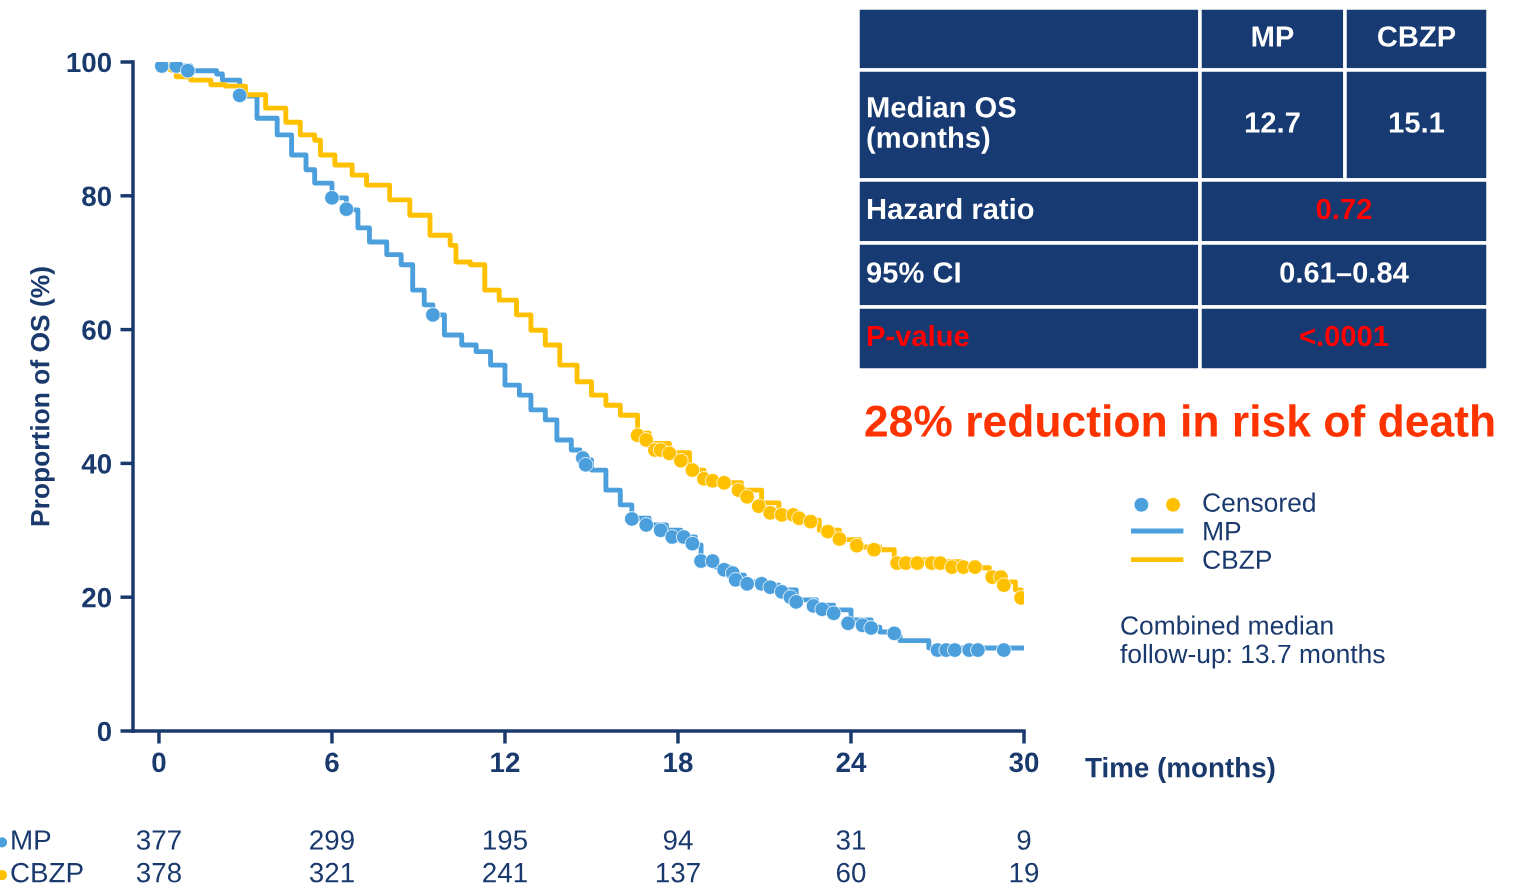 The width and height of the screenshot is (1537, 893). Describe the element at coordinates (96, 464) in the screenshot. I see `y-tick-label: 40` at that location.